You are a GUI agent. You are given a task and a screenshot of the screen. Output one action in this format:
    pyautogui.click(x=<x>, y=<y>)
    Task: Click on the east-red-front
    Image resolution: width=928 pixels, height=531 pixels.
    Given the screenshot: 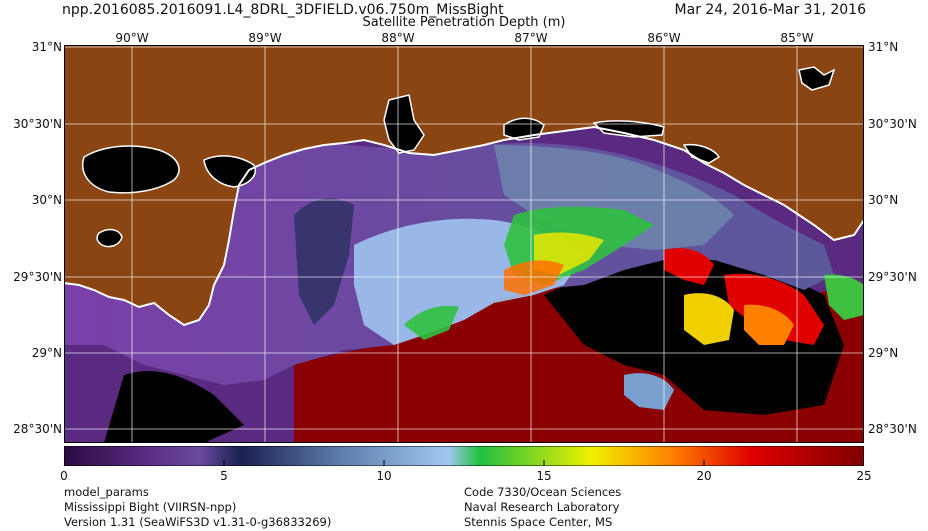 What is the action you would take?
    pyautogui.click(x=689, y=266)
    